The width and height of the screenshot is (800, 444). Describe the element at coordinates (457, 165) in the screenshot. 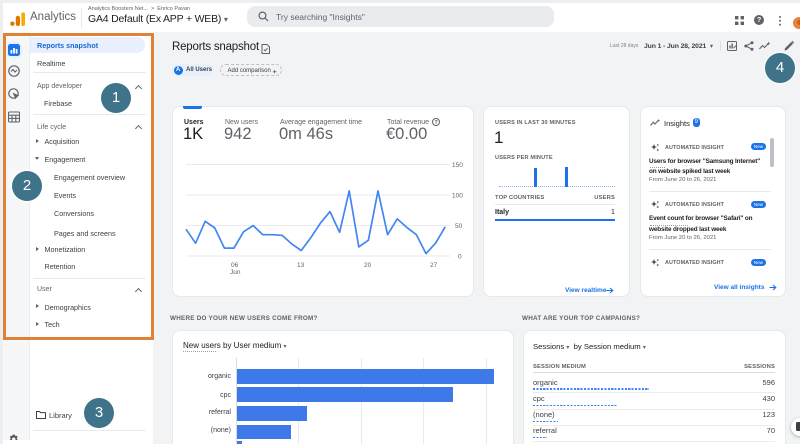

I see `svg-text: 150` at that location.